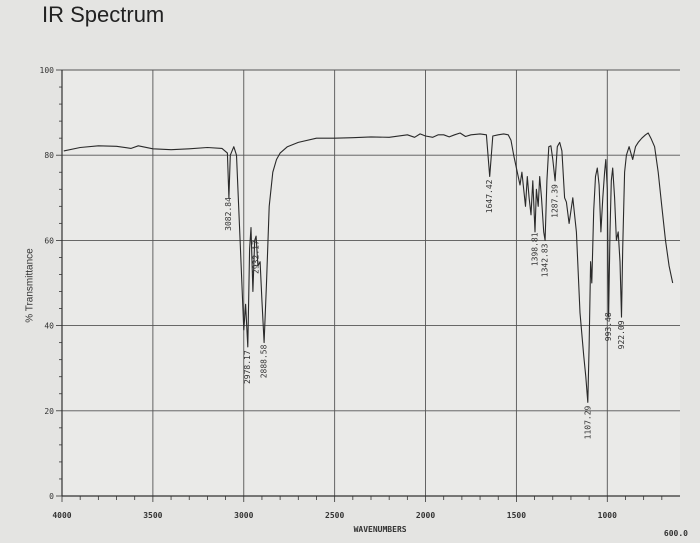 The width and height of the screenshot is (700, 543). I want to click on x-tick-label-1000: 1000, so click(607, 515).